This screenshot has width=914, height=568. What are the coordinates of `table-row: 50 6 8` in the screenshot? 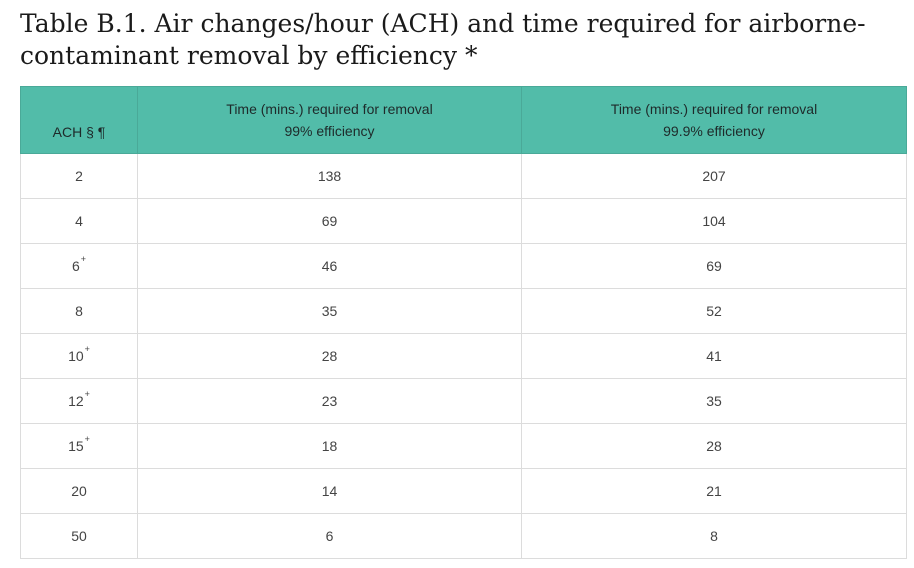 It's located at (463, 536).